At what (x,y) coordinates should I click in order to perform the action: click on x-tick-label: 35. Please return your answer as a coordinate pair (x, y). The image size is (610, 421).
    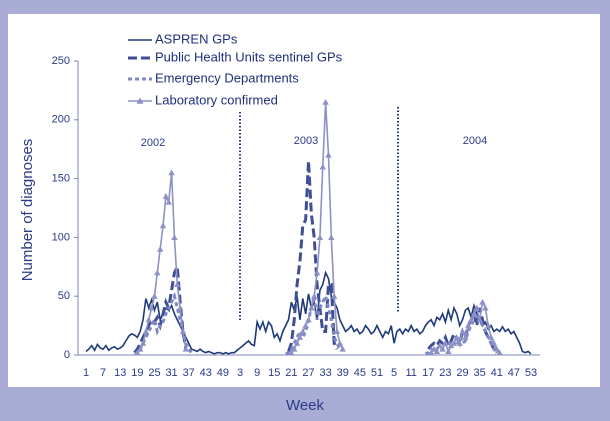
    Looking at the image, I should click on (480, 373).